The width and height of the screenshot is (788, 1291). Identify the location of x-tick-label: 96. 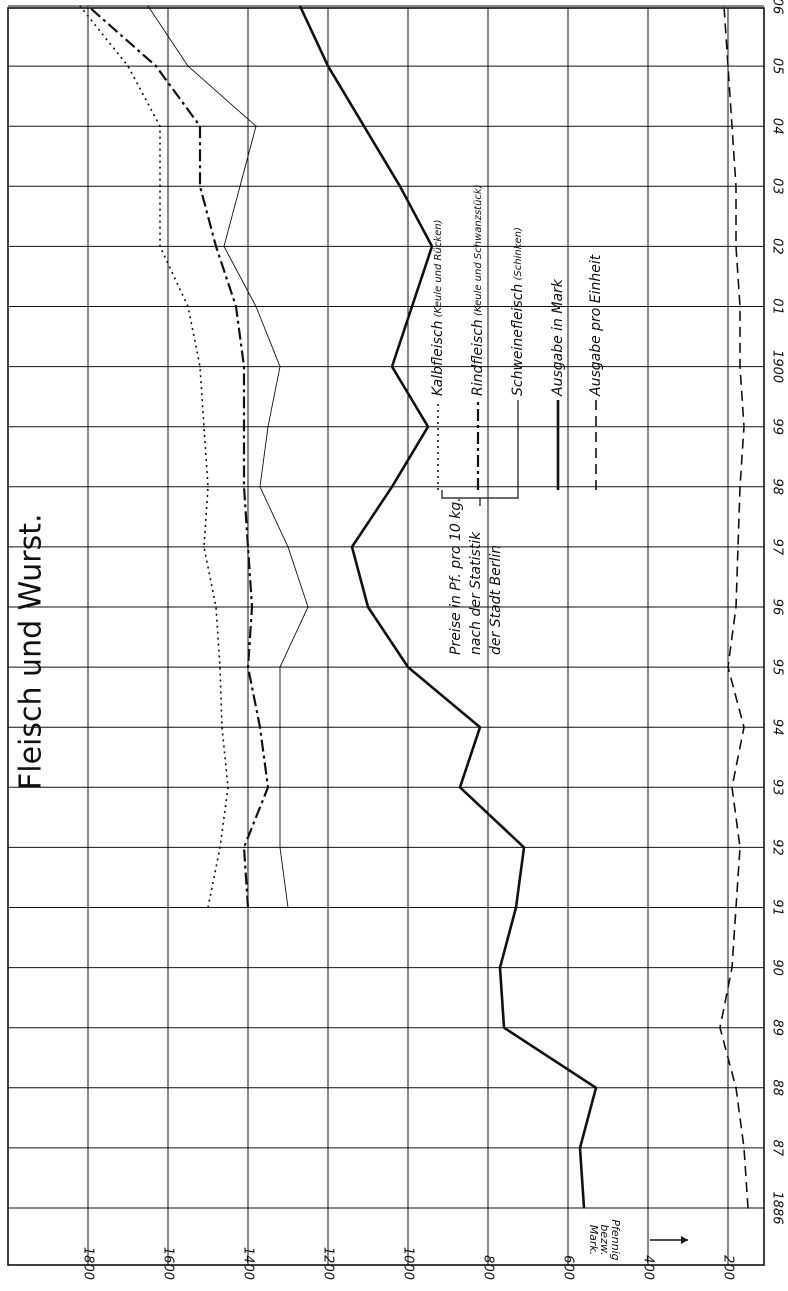
(777, 607).